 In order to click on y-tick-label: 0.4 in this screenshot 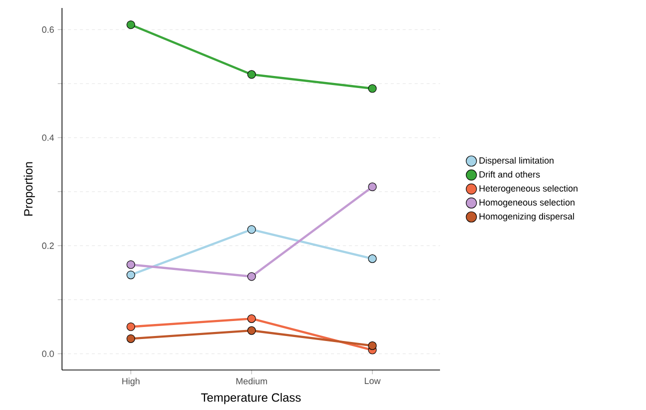, I will do `click(48, 137)`.